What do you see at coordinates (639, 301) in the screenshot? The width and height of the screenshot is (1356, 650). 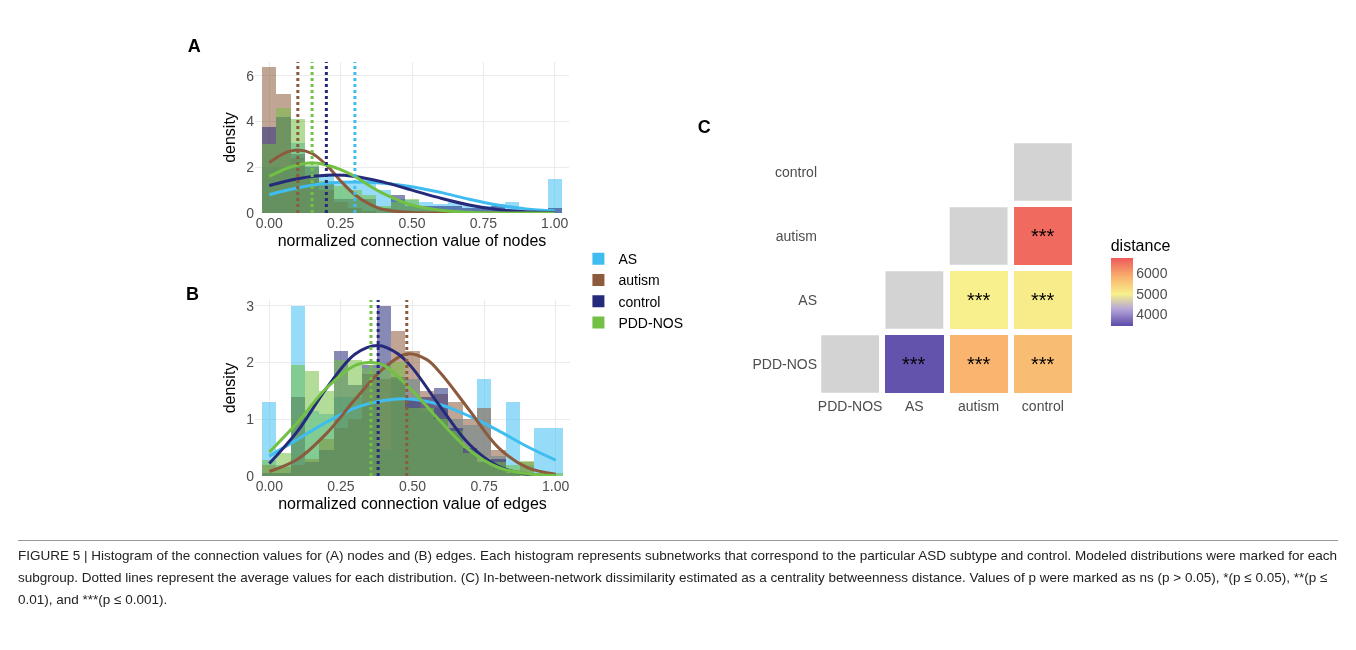 I see `legend-label: control` at bounding box center [639, 301].